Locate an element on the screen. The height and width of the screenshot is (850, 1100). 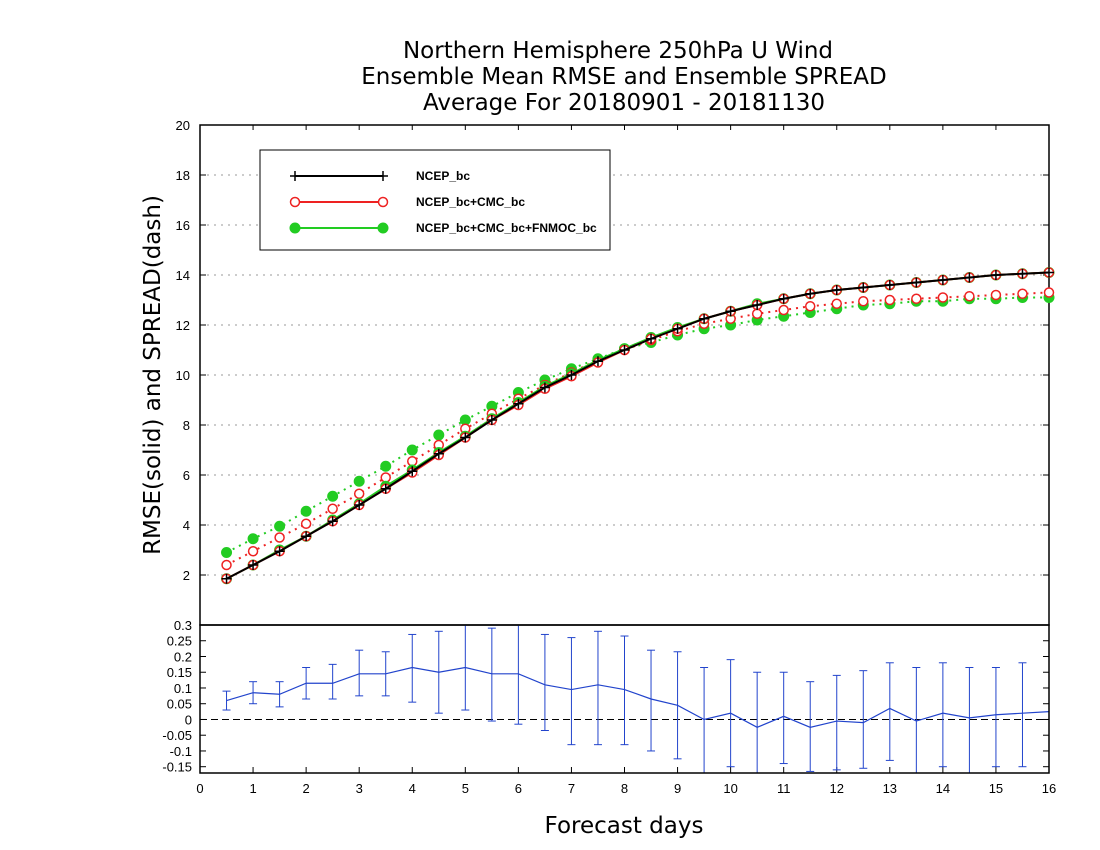
y-tick-label: 4 is located at coordinates (186, 525).